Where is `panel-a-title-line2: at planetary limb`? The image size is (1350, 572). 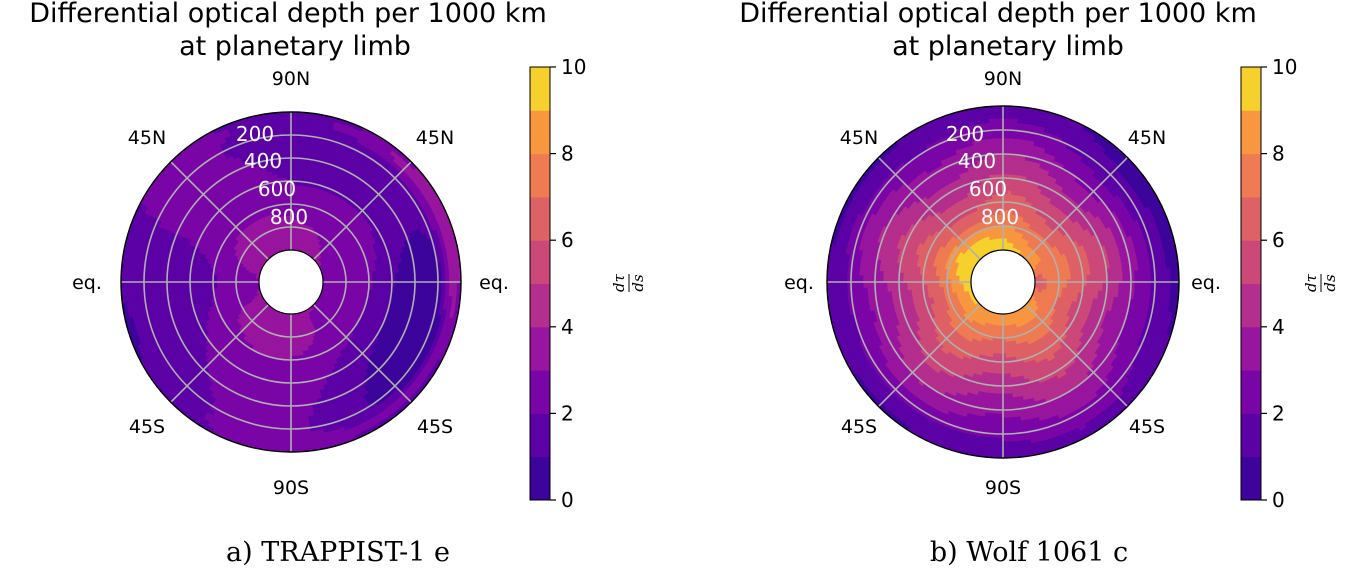 panel-a-title-line2: at planetary limb is located at coordinates (295, 46).